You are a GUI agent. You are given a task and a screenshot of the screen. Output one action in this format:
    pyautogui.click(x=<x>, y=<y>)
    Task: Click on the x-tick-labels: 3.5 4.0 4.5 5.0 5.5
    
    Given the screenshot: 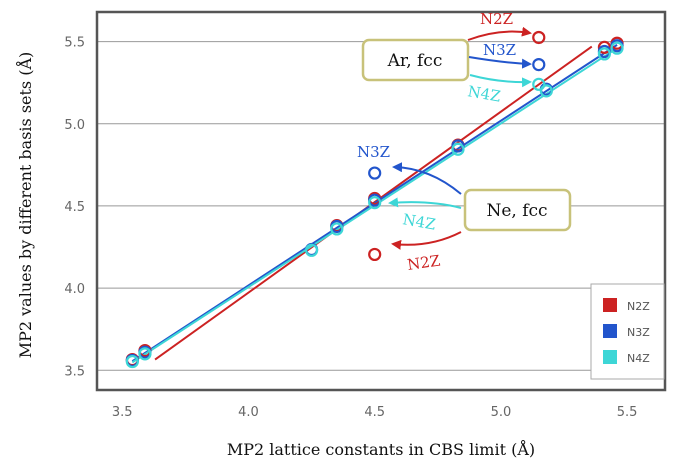 What is the action you would take?
    pyautogui.click(x=375, y=412)
    